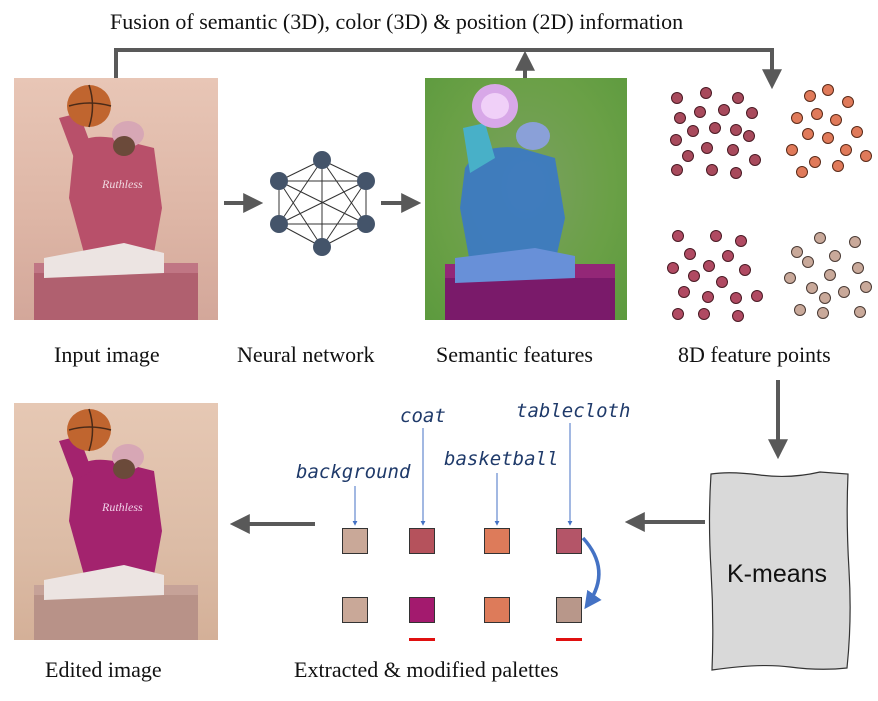 Image resolution: width=878 pixels, height=701 pixels. I want to click on neural-network-label: Neural network, so click(306, 354).